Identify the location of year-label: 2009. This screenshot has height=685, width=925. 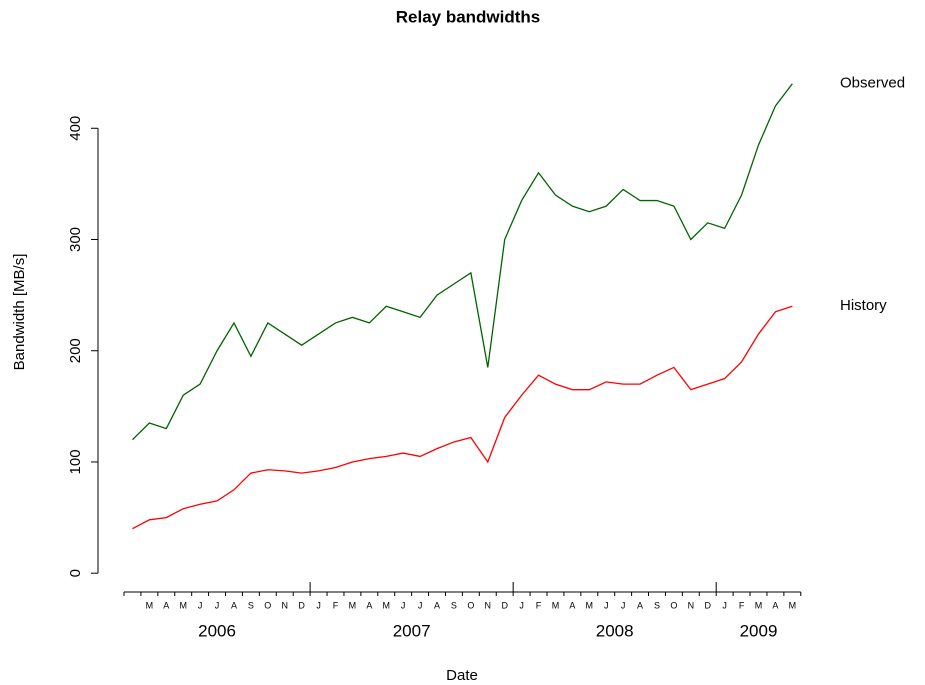
(759, 630).